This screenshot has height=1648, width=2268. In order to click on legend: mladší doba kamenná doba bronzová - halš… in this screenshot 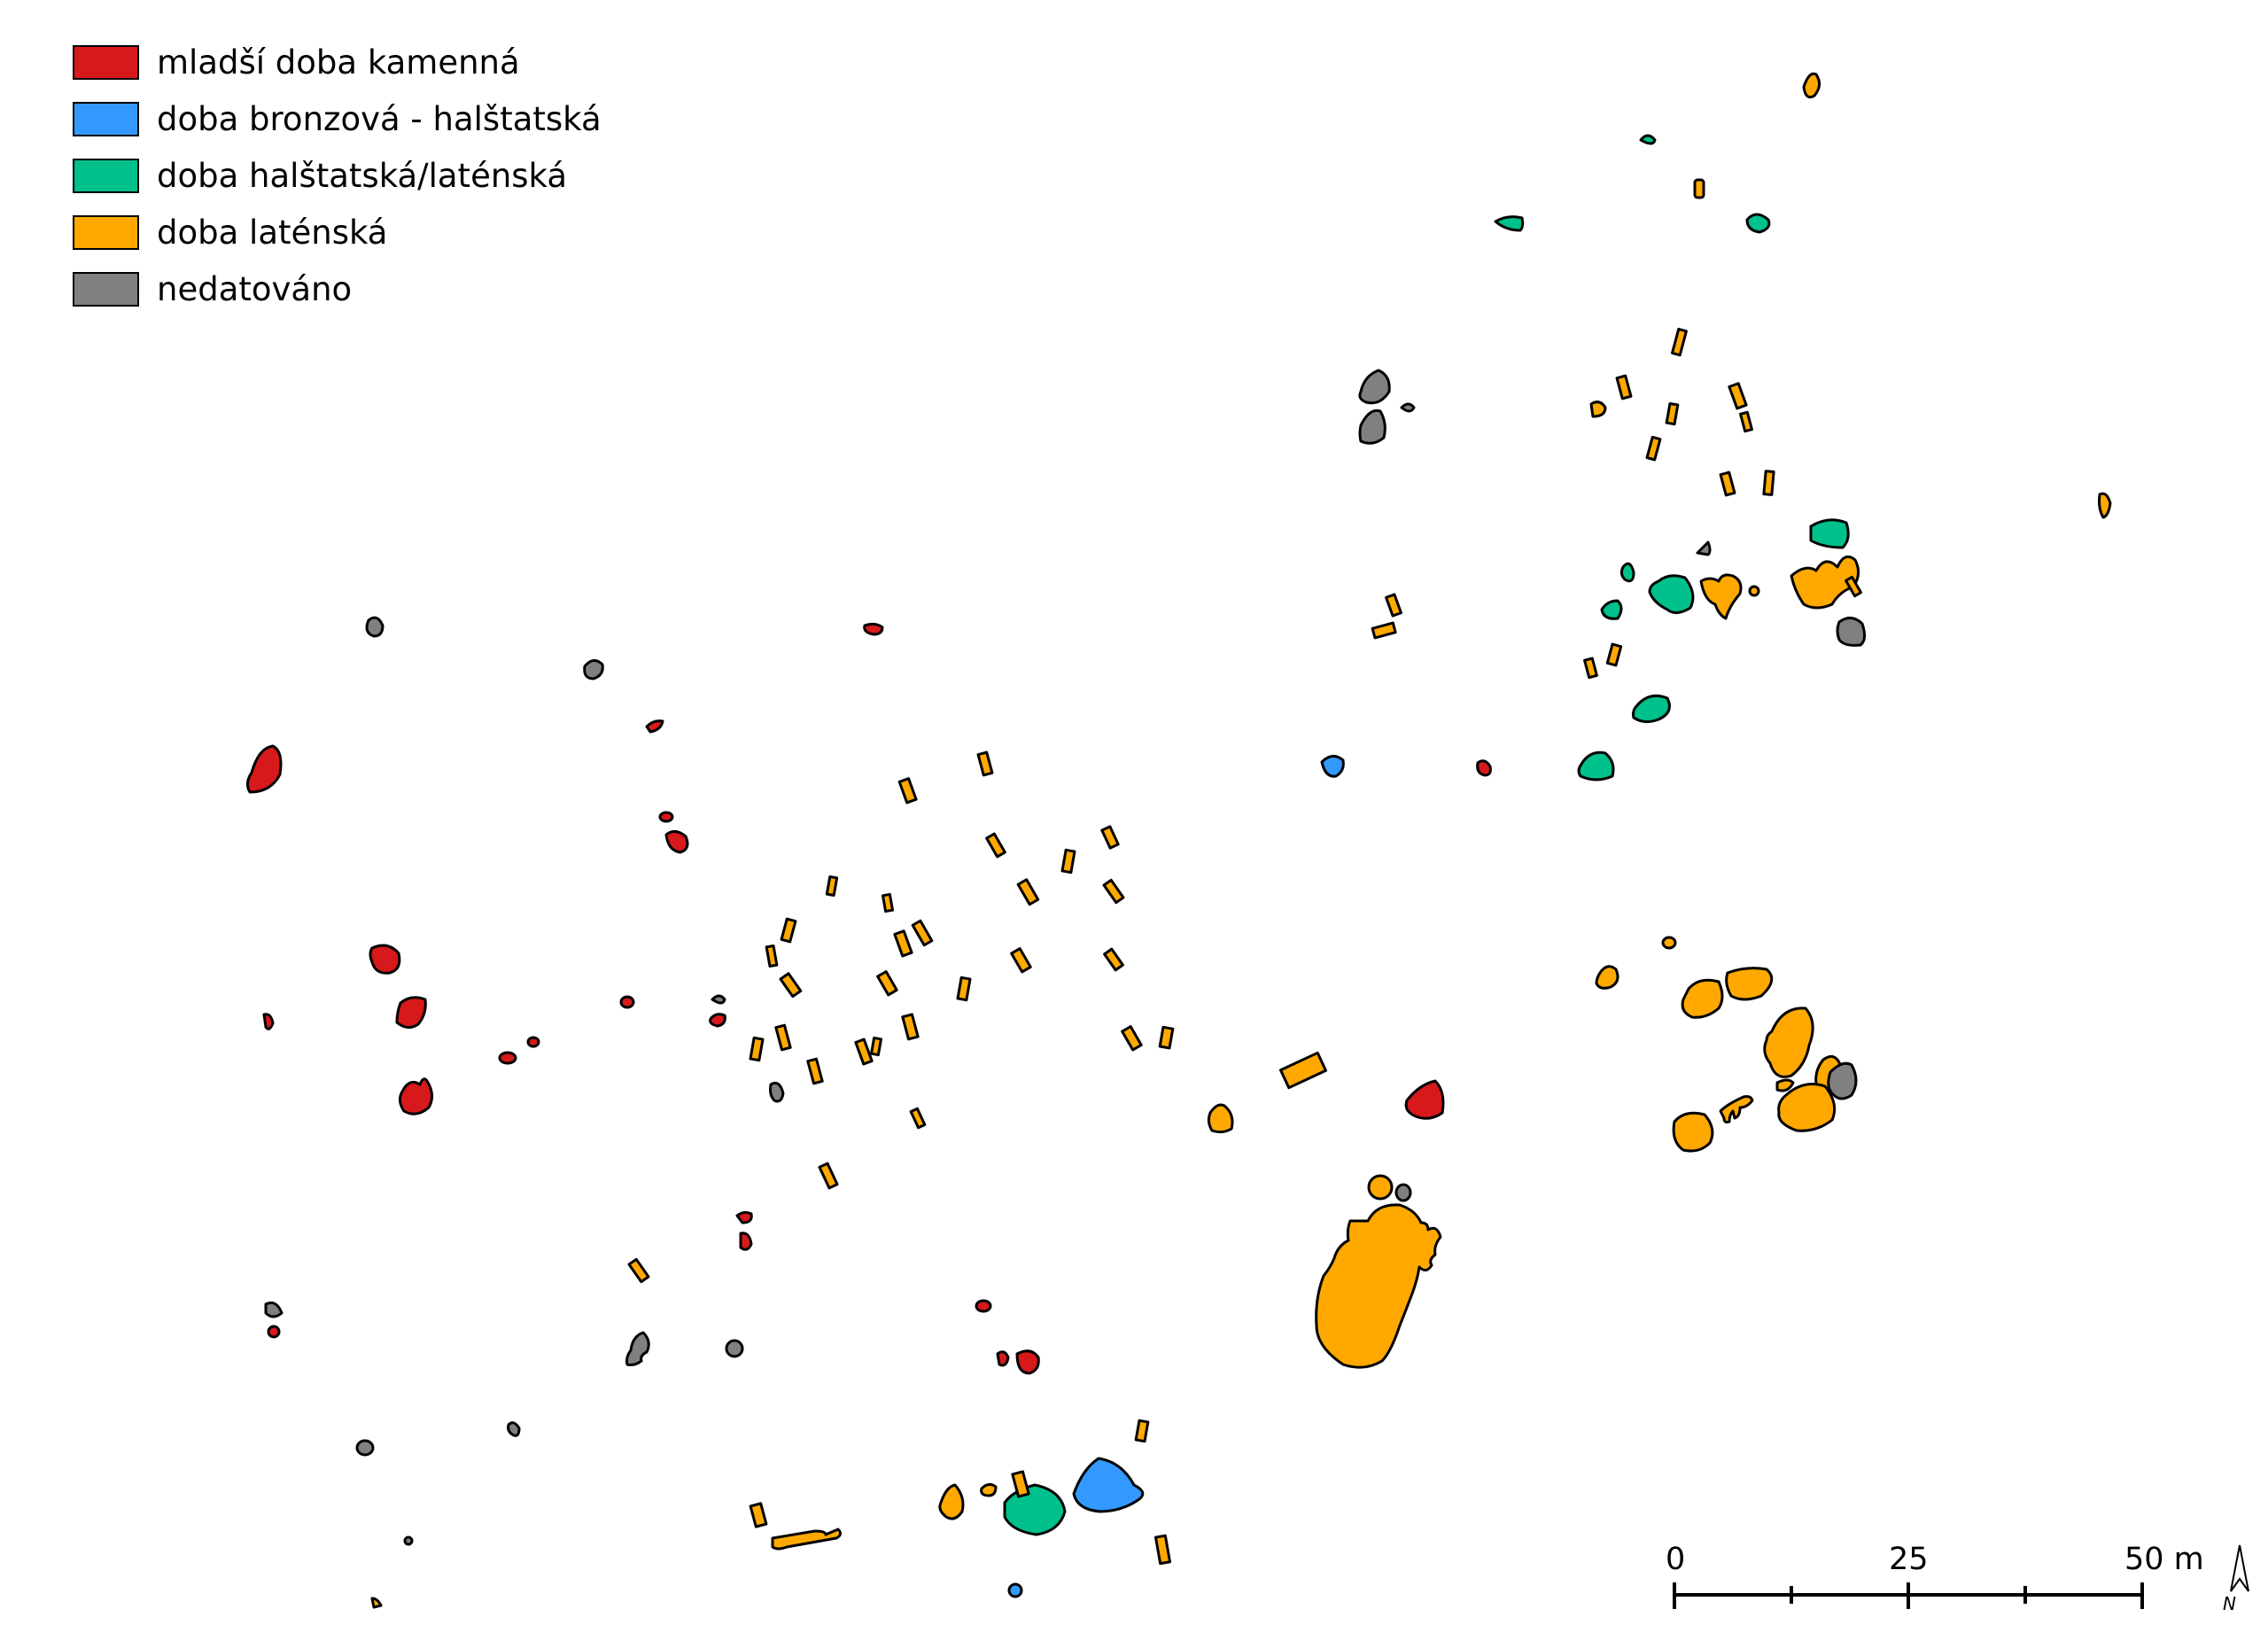, I will do `click(337, 175)`.